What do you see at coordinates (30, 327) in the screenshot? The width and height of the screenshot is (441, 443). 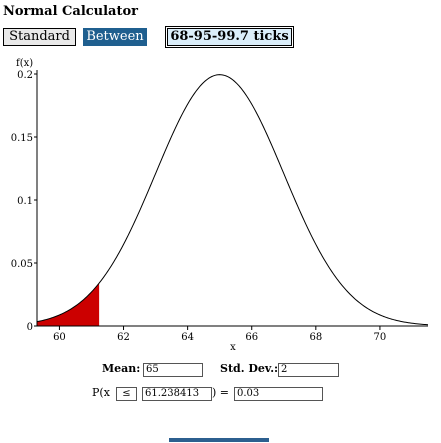 I see `y-tick-label: 0` at bounding box center [30, 327].